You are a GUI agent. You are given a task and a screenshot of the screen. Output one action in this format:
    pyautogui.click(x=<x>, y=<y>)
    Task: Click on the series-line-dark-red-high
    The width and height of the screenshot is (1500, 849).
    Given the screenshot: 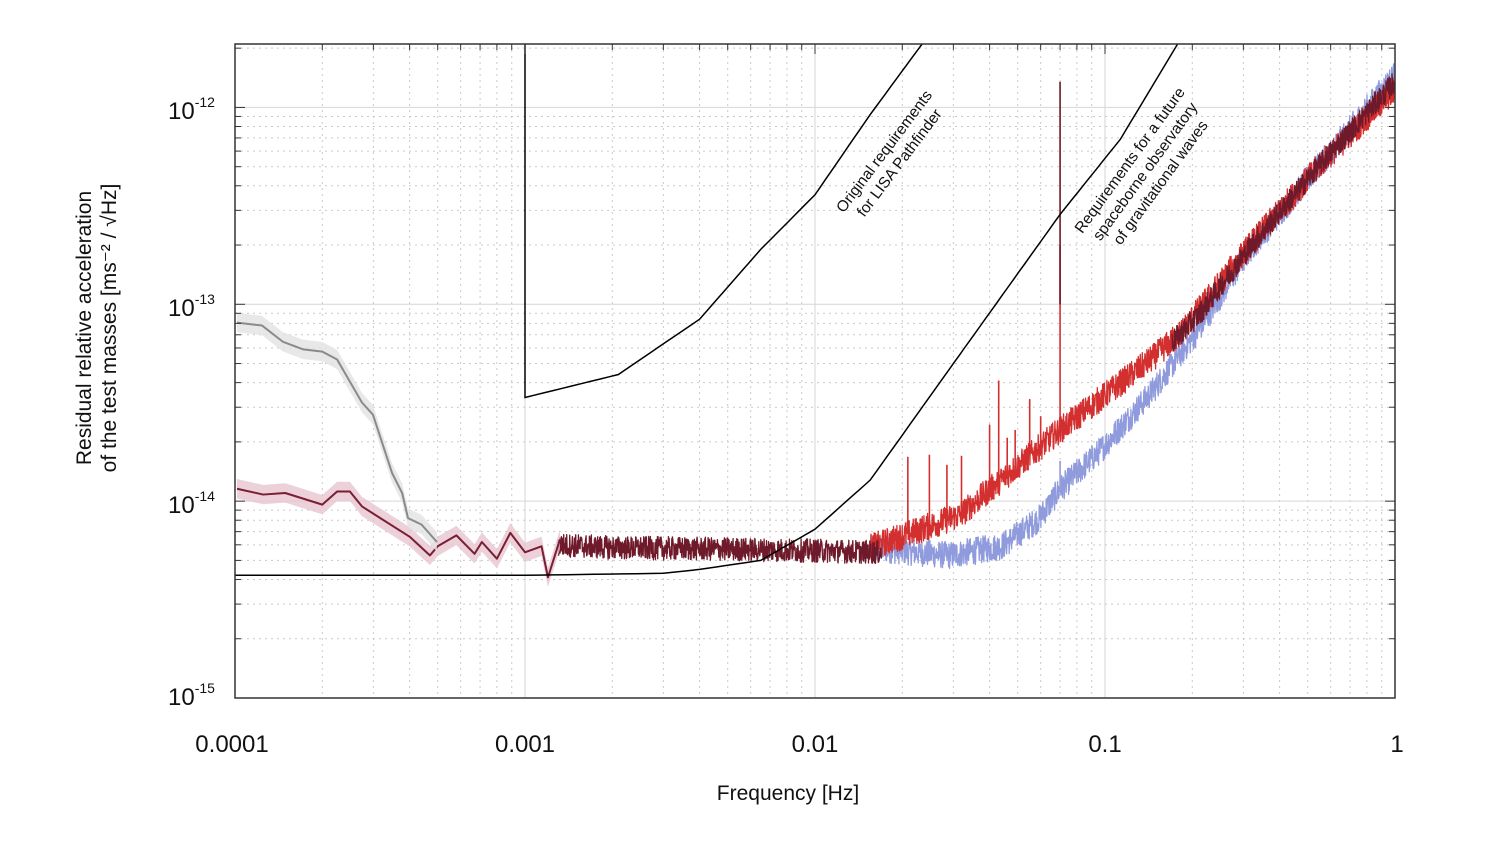 What is the action you would take?
    pyautogui.click(x=1283, y=212)
    